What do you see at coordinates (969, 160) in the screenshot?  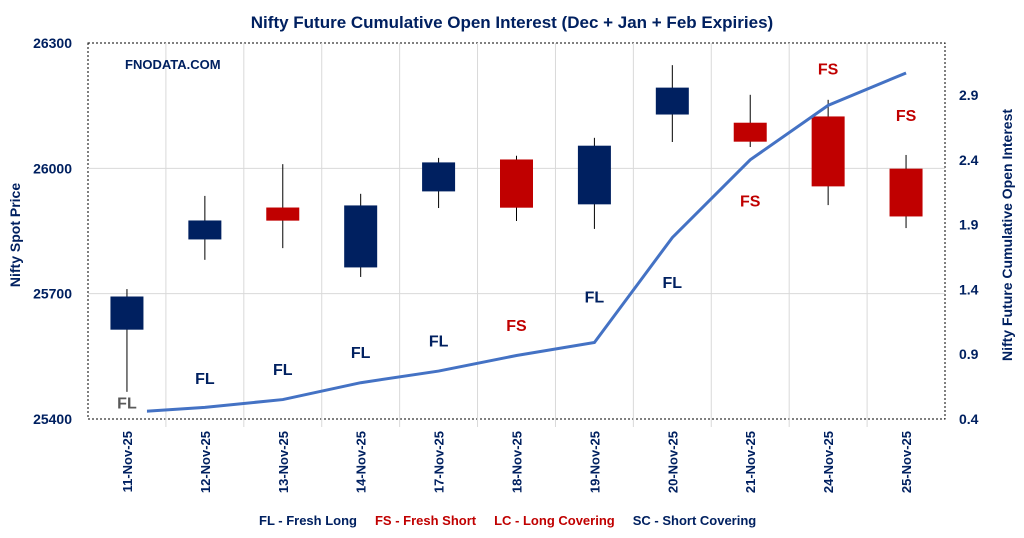 I see `y-right-tick-label: 2.4` at bounding box center [969, 160].